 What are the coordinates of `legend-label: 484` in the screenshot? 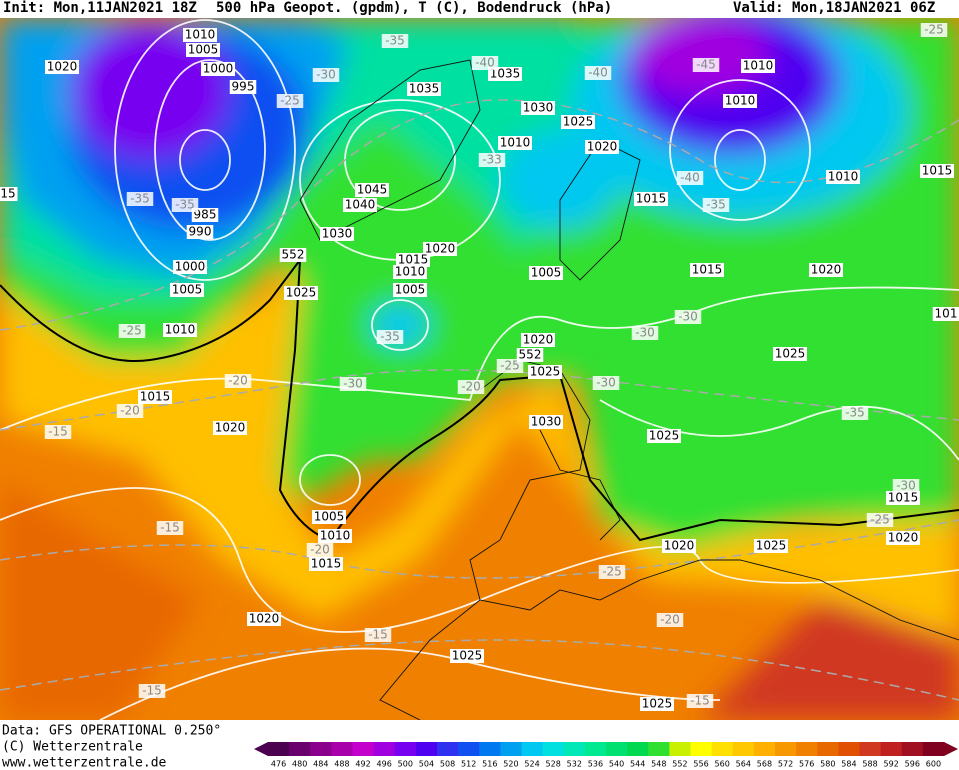 It's located at (320, 764).